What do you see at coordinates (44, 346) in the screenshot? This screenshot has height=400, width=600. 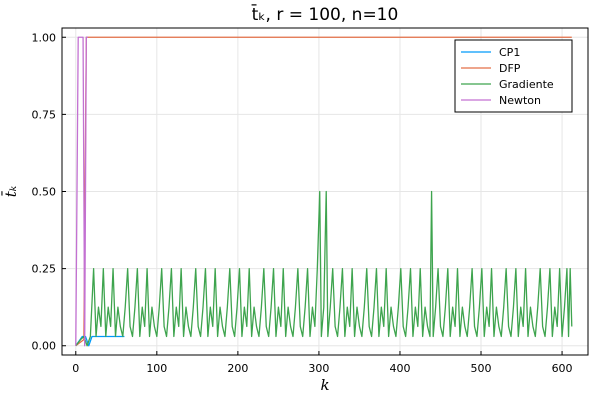 I see `y-tick-label: 0.00` at bounding box center [44, 346].